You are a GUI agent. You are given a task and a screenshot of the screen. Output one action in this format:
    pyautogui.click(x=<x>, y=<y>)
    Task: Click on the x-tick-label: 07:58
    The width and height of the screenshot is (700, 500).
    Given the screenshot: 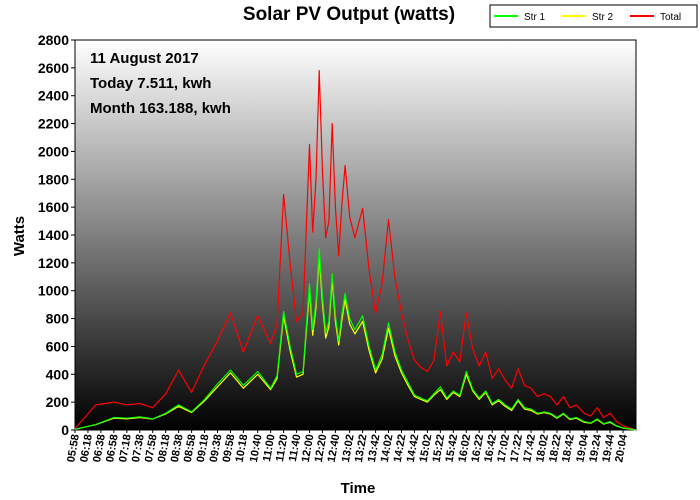 What is the action you would take?
    pyautogui.click(x=151, y=448)
    